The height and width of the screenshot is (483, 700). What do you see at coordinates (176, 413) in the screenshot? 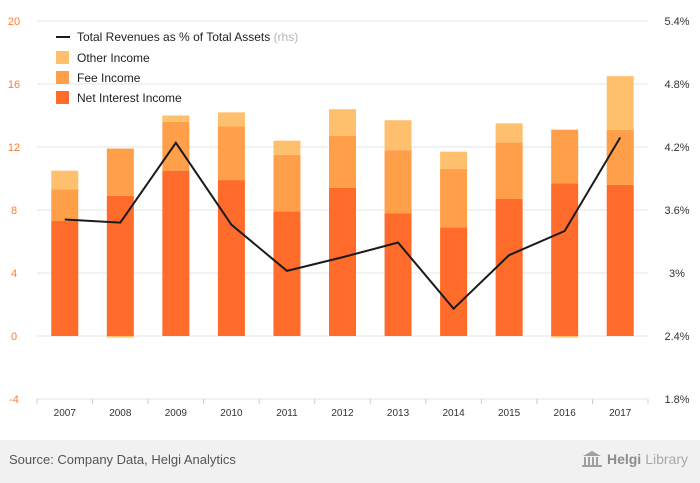
I see `x-tick-label: 2009` at bounding box center [176, 413].